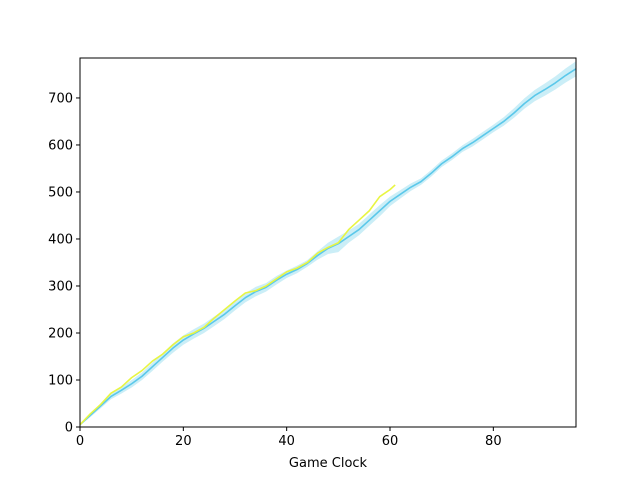 The width and height of the screenshot is (640, 480). Describe the element at coordinates (493, 441) in the screenshot. I see `x-tick-label: 80` at that location.